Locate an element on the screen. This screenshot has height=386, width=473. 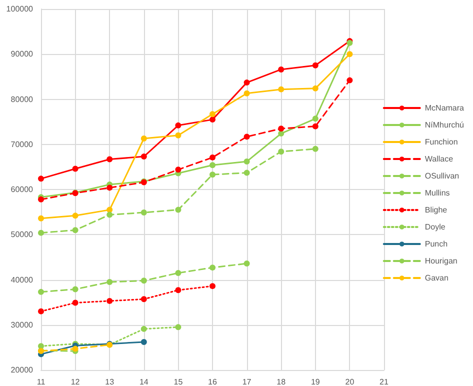
legend-label: Wallace is located at coordinates (439, 159).